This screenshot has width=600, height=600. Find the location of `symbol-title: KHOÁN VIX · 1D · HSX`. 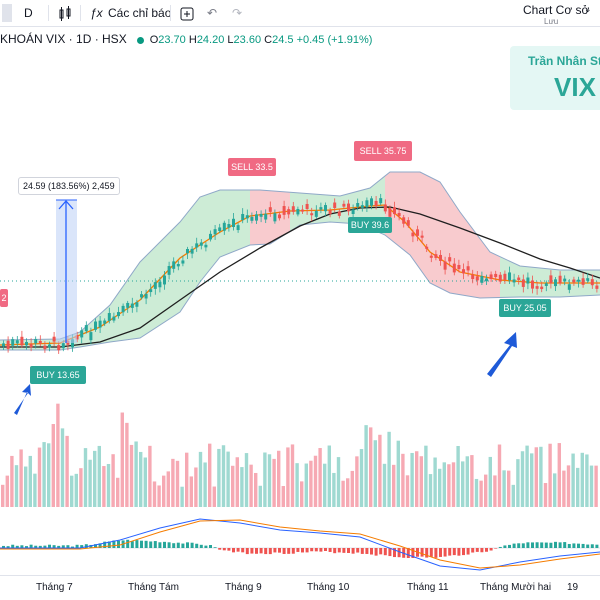

symbol-title: KHOÁN VIX · 1D · HSX is located at coordinates (63, 39).